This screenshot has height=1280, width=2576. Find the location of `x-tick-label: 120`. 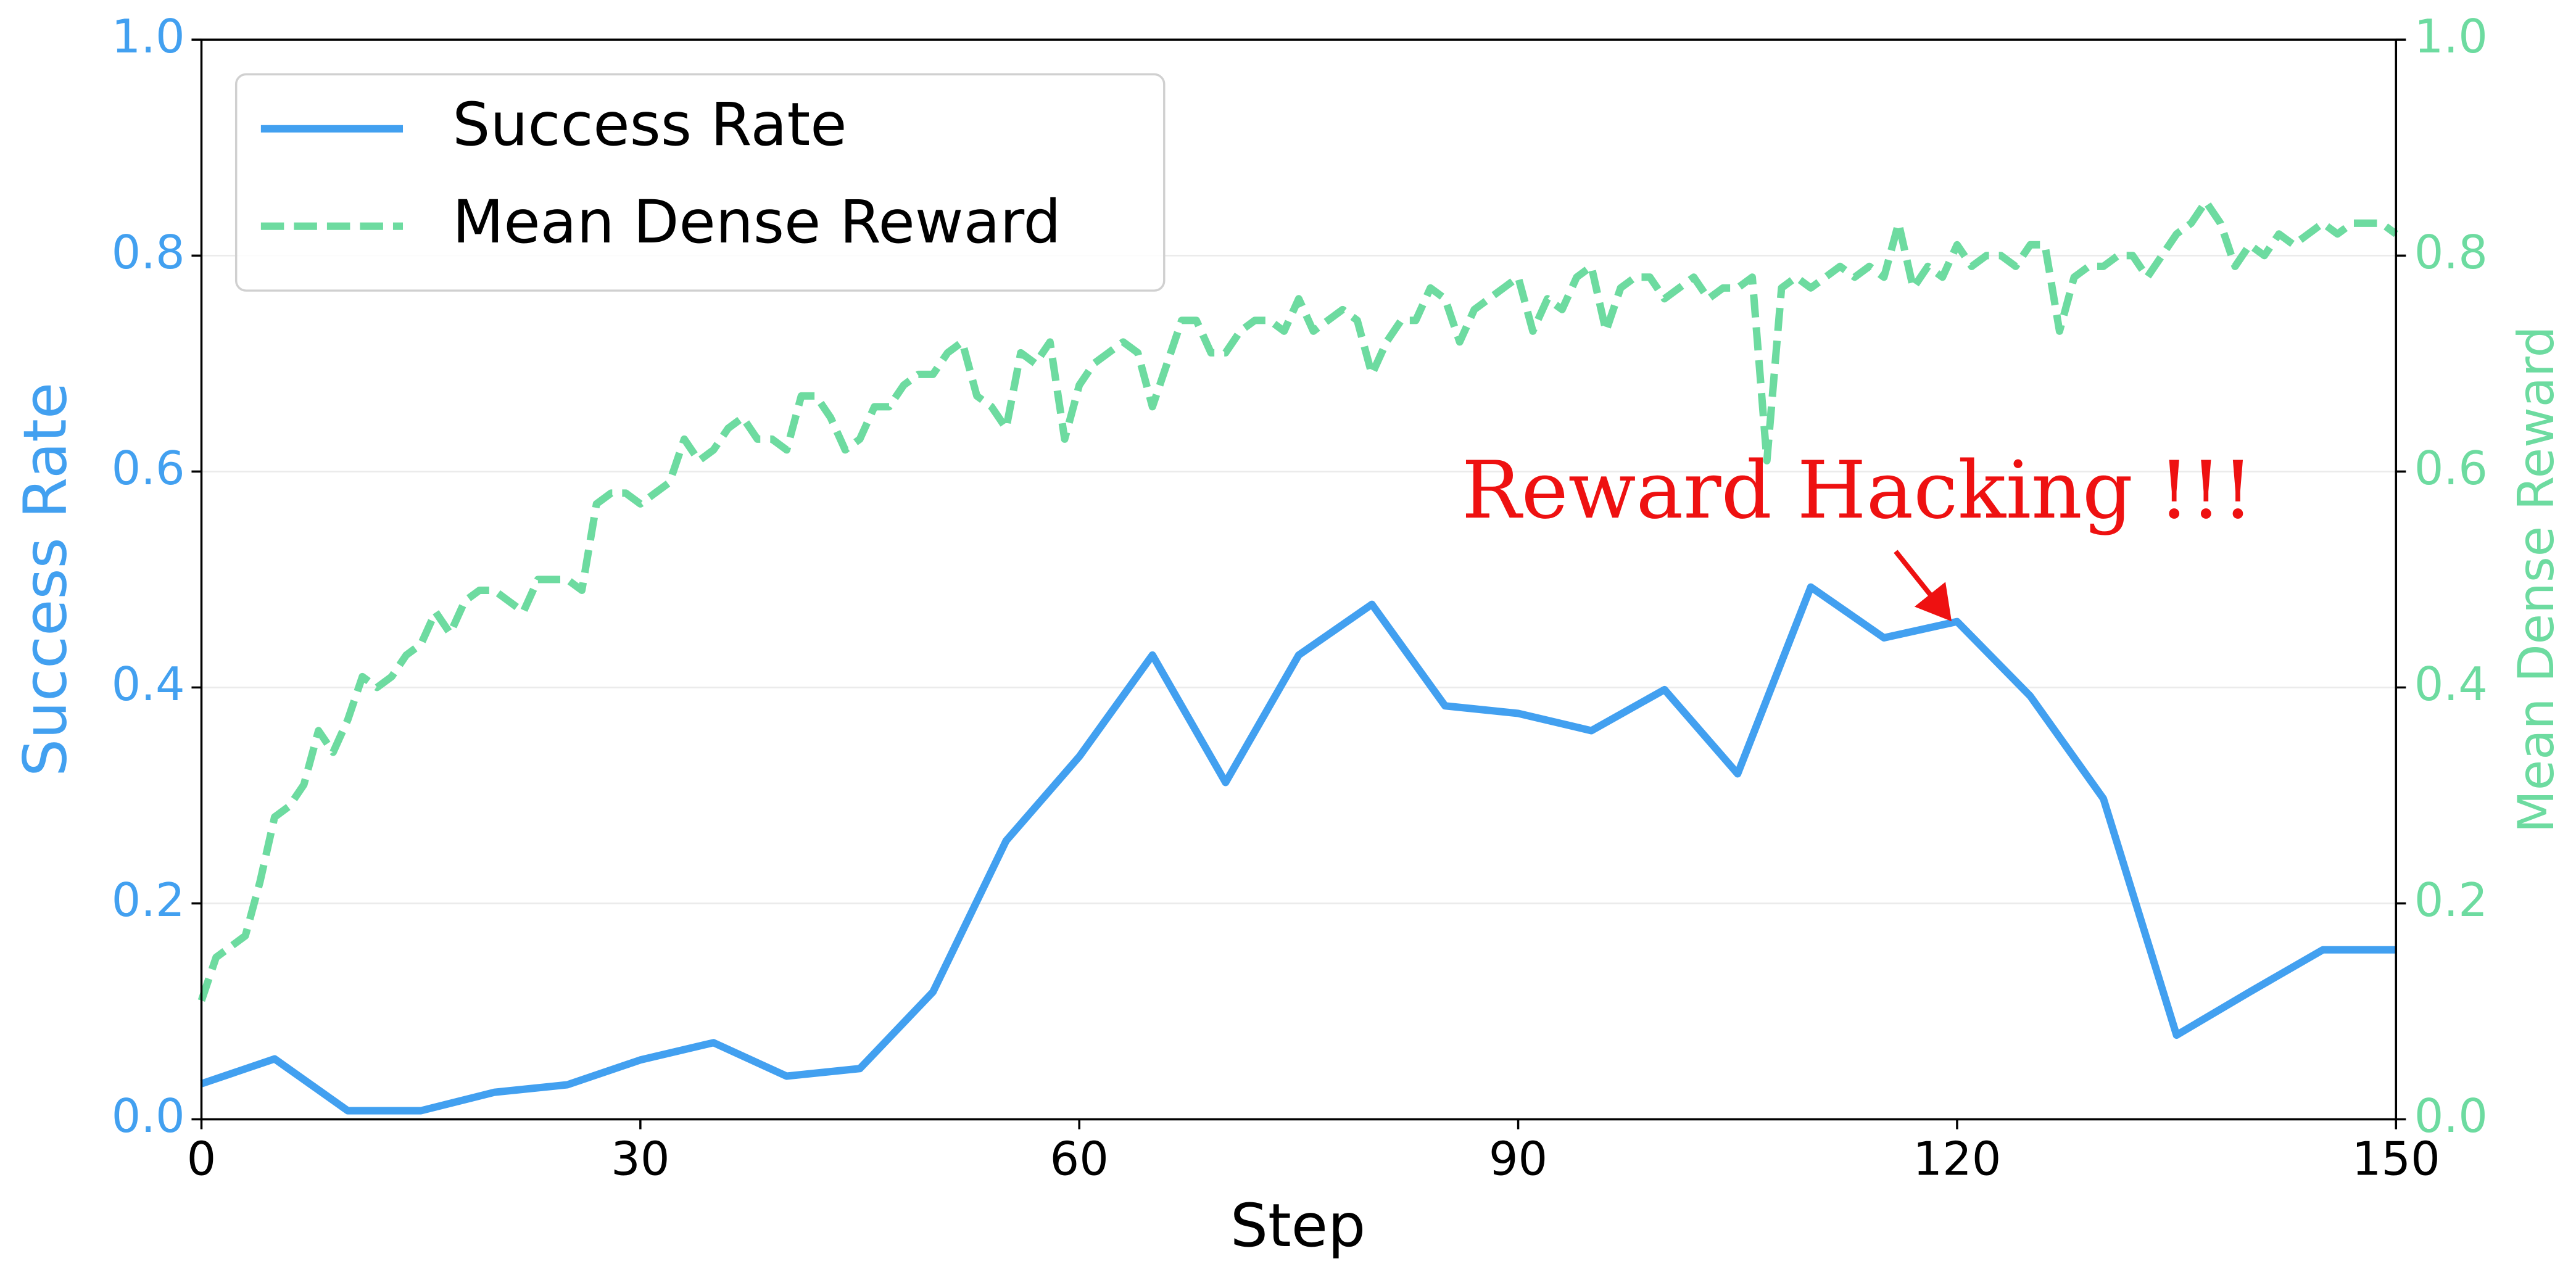

x-tick-label: 120 is located at coordinates (1957, 1159).